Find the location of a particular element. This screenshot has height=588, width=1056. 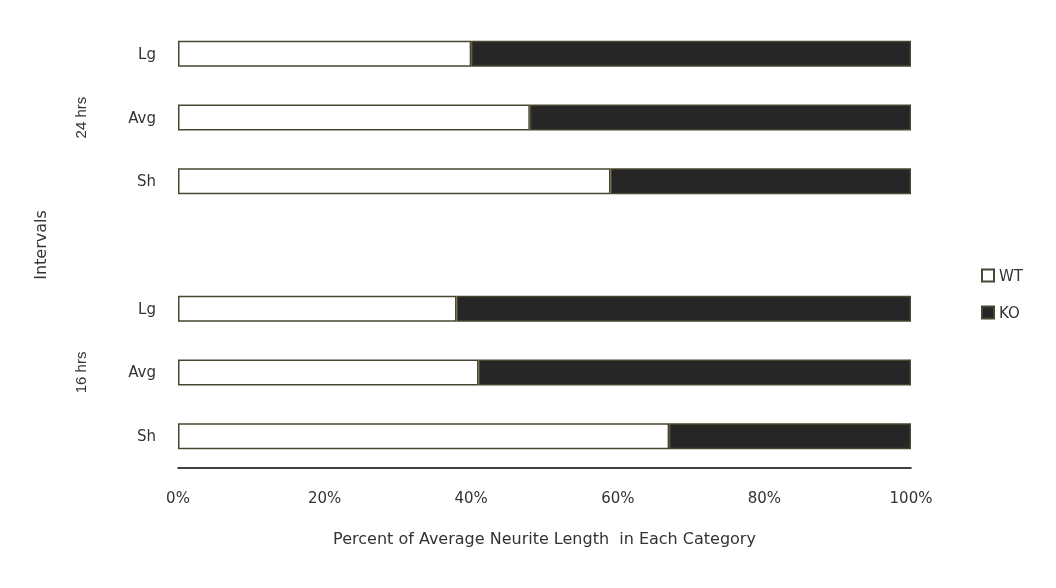

x-axis-title: Percent of Average Neurite Length in Each Category is located at coordinates (544, 538).